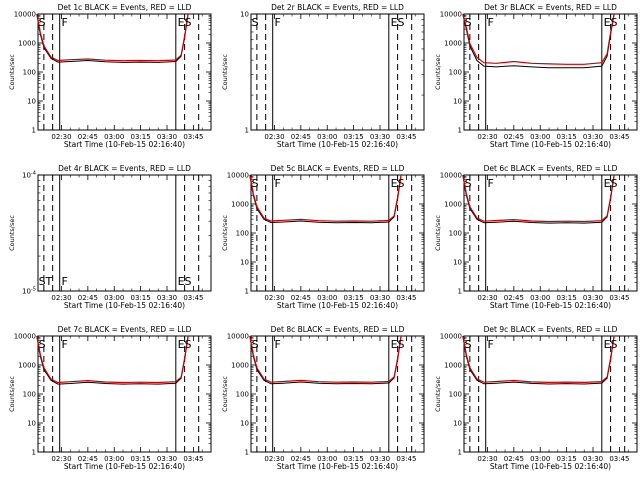 The width and height of the screenshot is (640, 480). I want to click on y-tick-label: 10⁻⁴, so click(29, 175).